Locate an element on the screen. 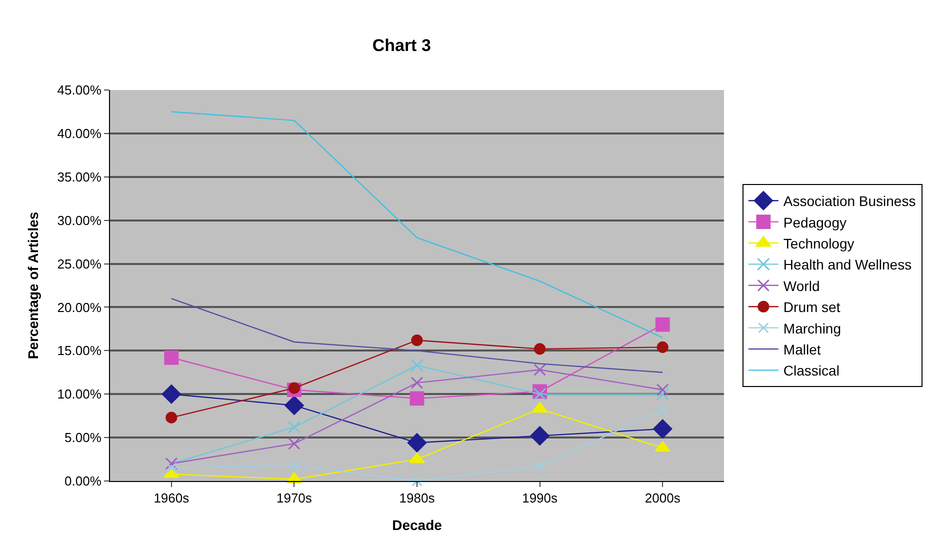 The width and height of the screenshot is (934, 556). x-tick-label: 1990s is located at coordinates (540, 498).